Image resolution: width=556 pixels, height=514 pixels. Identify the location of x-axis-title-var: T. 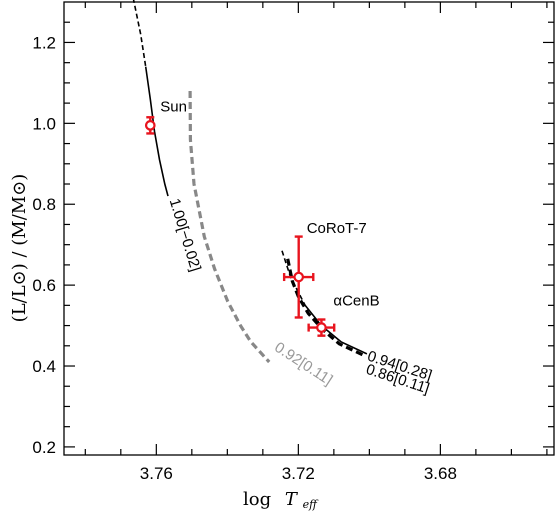
(292, 499).